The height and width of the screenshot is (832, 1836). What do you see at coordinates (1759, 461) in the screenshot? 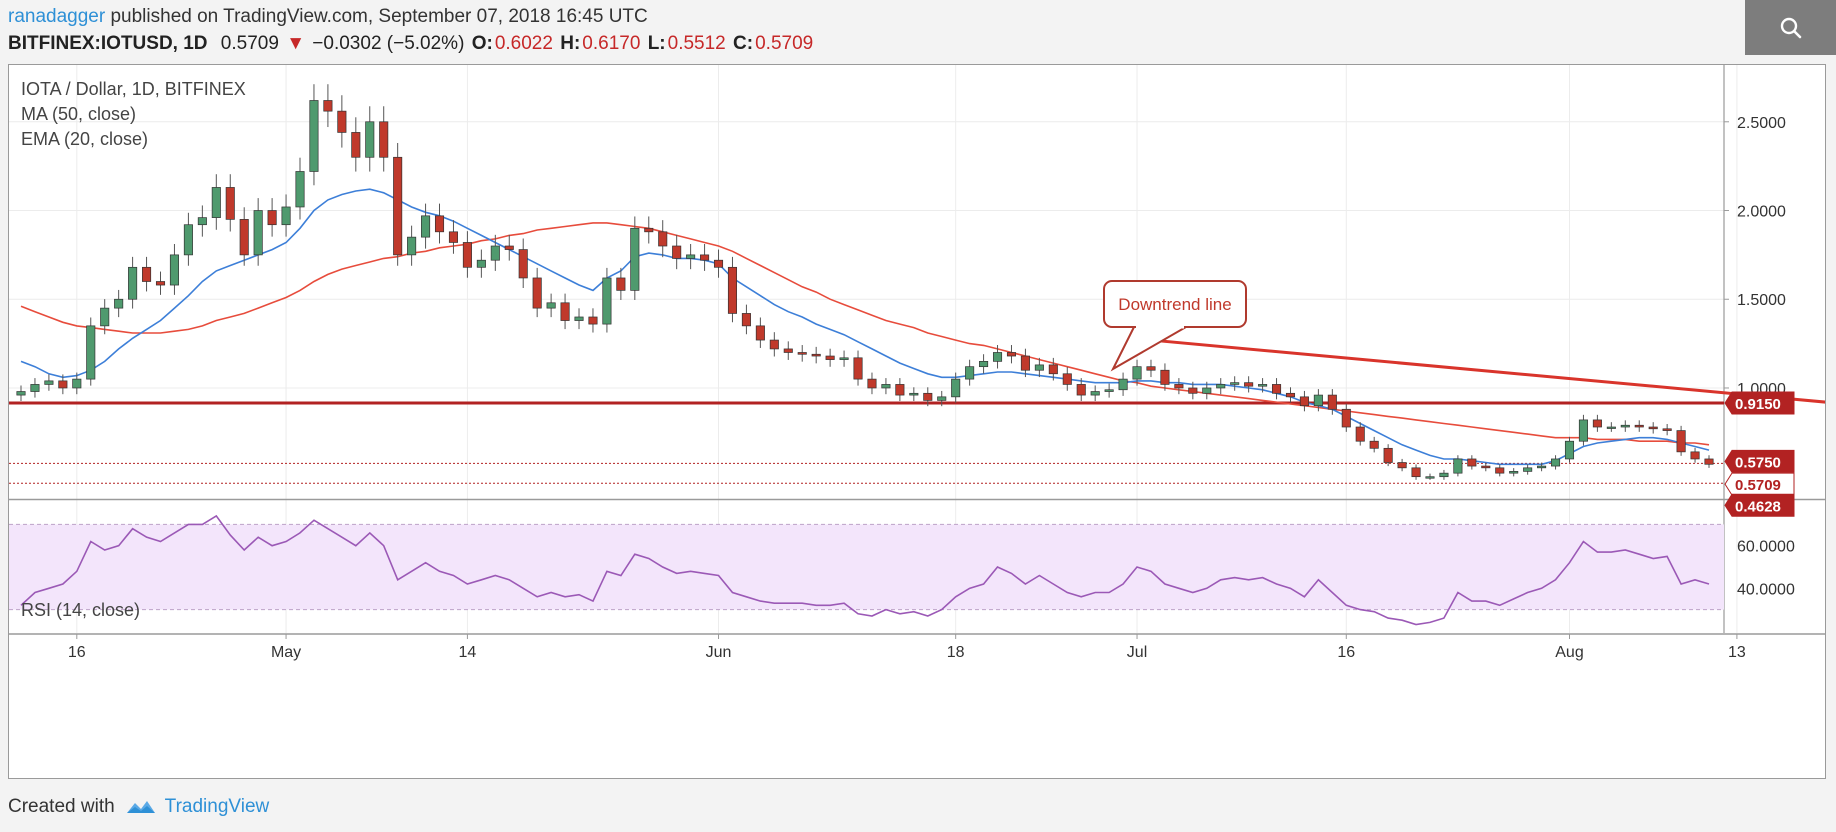
I see `price-label: 0.5750` at bounding box center [1759, 461].